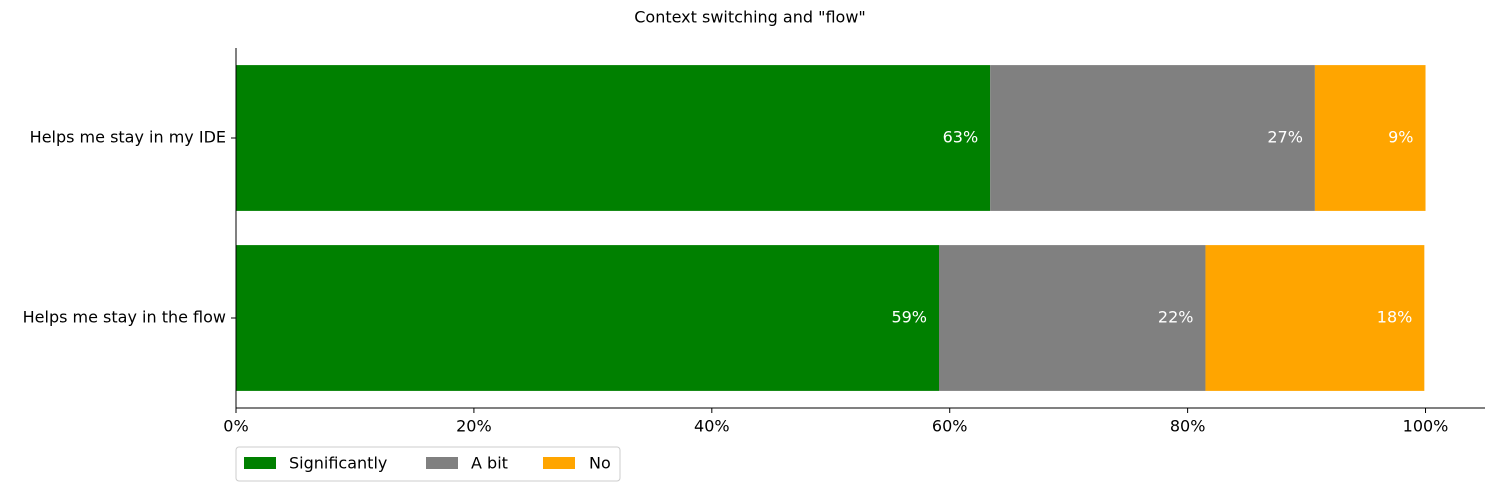  Describe the element at coordinates (1426, 426) in the screenshot. I see `x-tick-label: 100%` at that location.